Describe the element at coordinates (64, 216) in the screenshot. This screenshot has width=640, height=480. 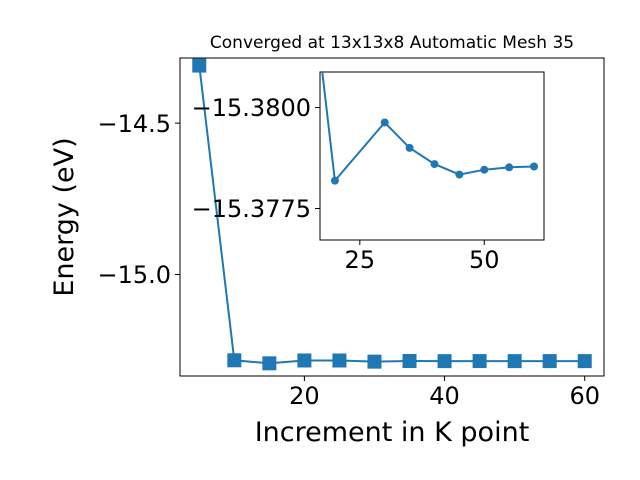
I see `y-axis-label: Energy (eV)` at that location.